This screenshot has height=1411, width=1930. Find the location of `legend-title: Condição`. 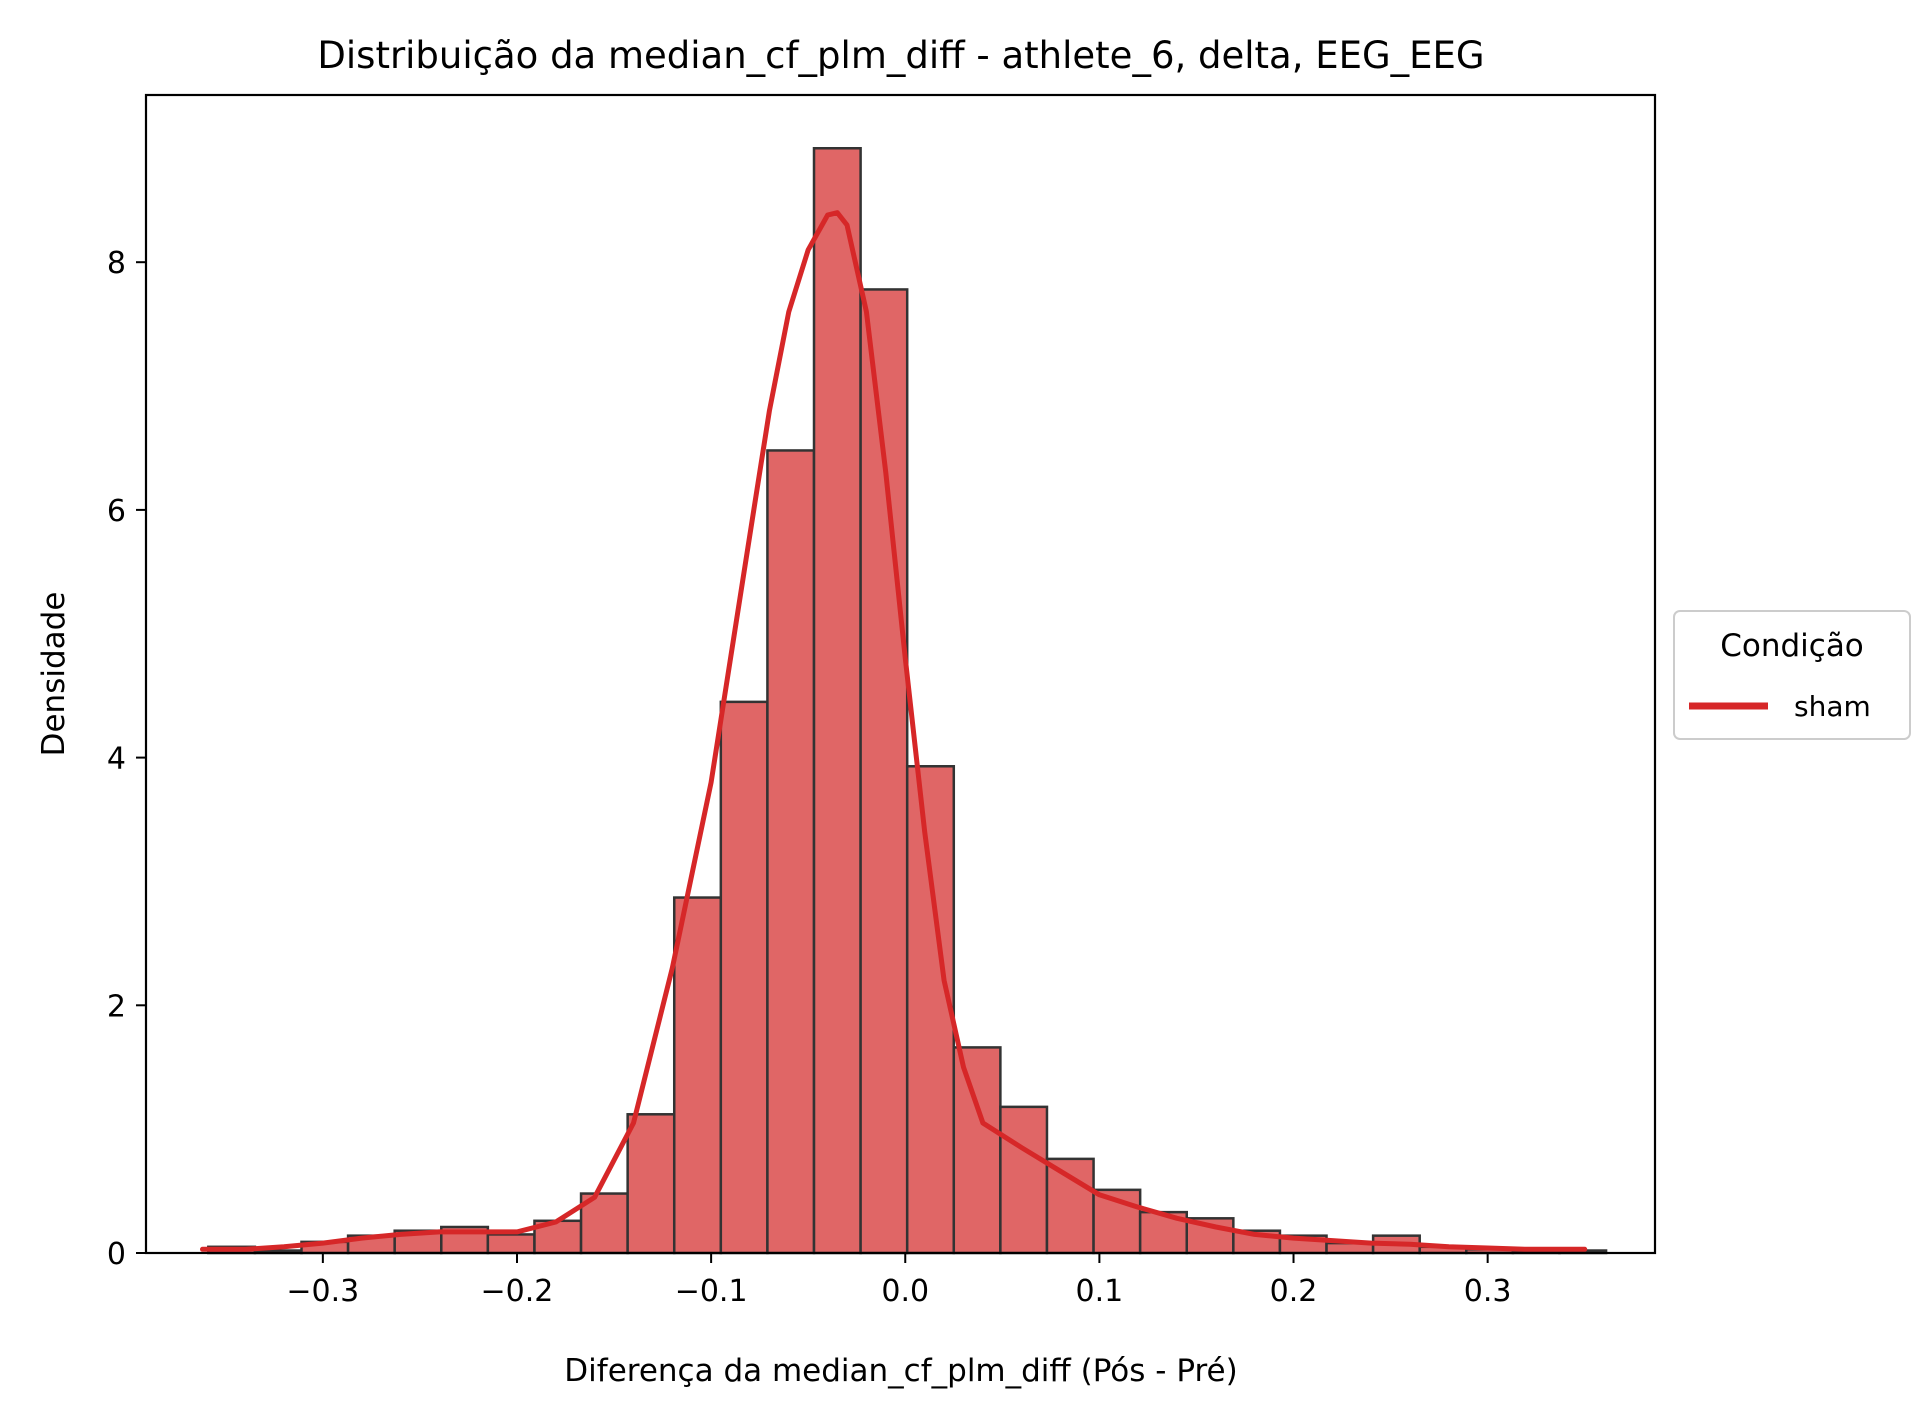

legend-title: Condição is located at coordinates (1792, 646).